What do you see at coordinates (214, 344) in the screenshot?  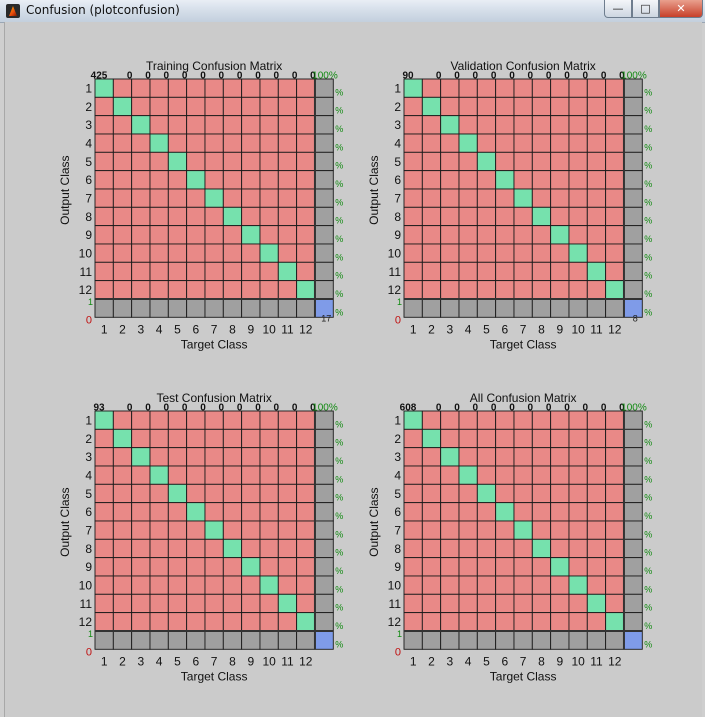 I see `x-axis-label: Target Class` at bounding box center [214, 344].